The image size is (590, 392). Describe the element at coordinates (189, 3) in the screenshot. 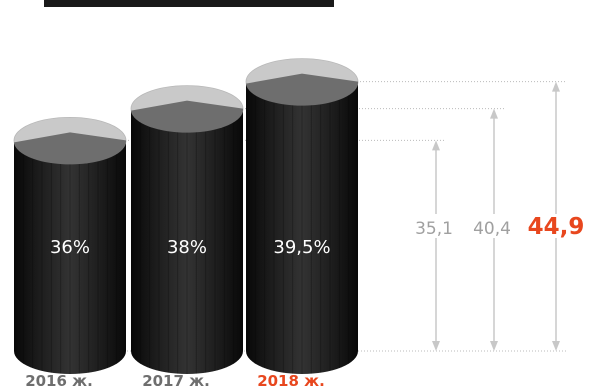

I see `cropped-title-fragment` at that location.